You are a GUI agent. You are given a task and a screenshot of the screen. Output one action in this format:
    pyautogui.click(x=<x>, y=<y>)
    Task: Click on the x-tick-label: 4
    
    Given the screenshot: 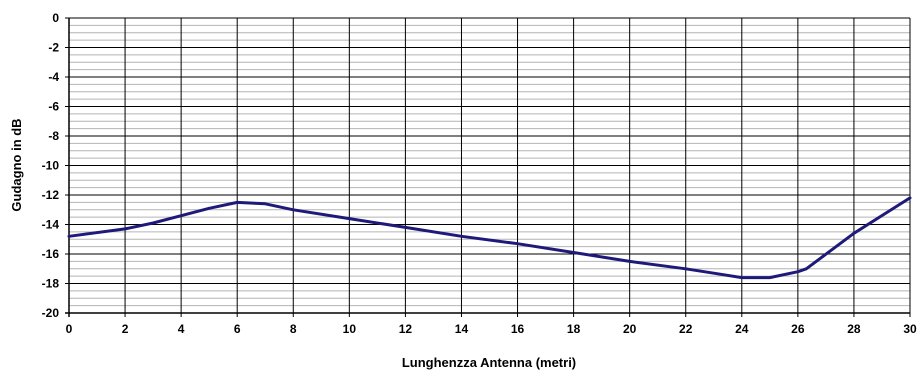 What is the action you would take?
    pyautogui.click(x=181, y=329)
    